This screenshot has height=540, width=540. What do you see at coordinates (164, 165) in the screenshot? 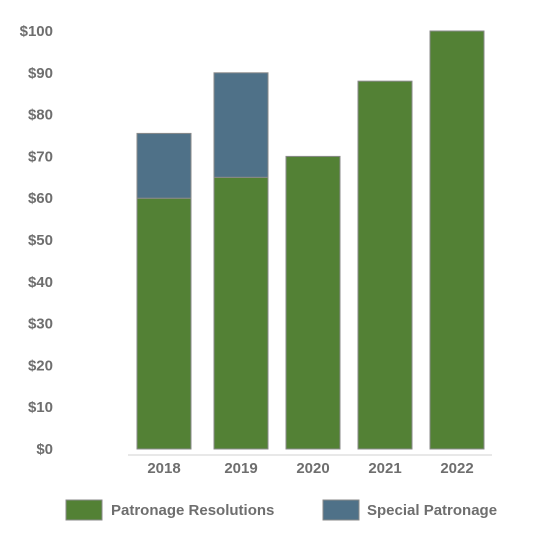
I see `bar-2018-special-patronage` at bounding box center [164, 165].